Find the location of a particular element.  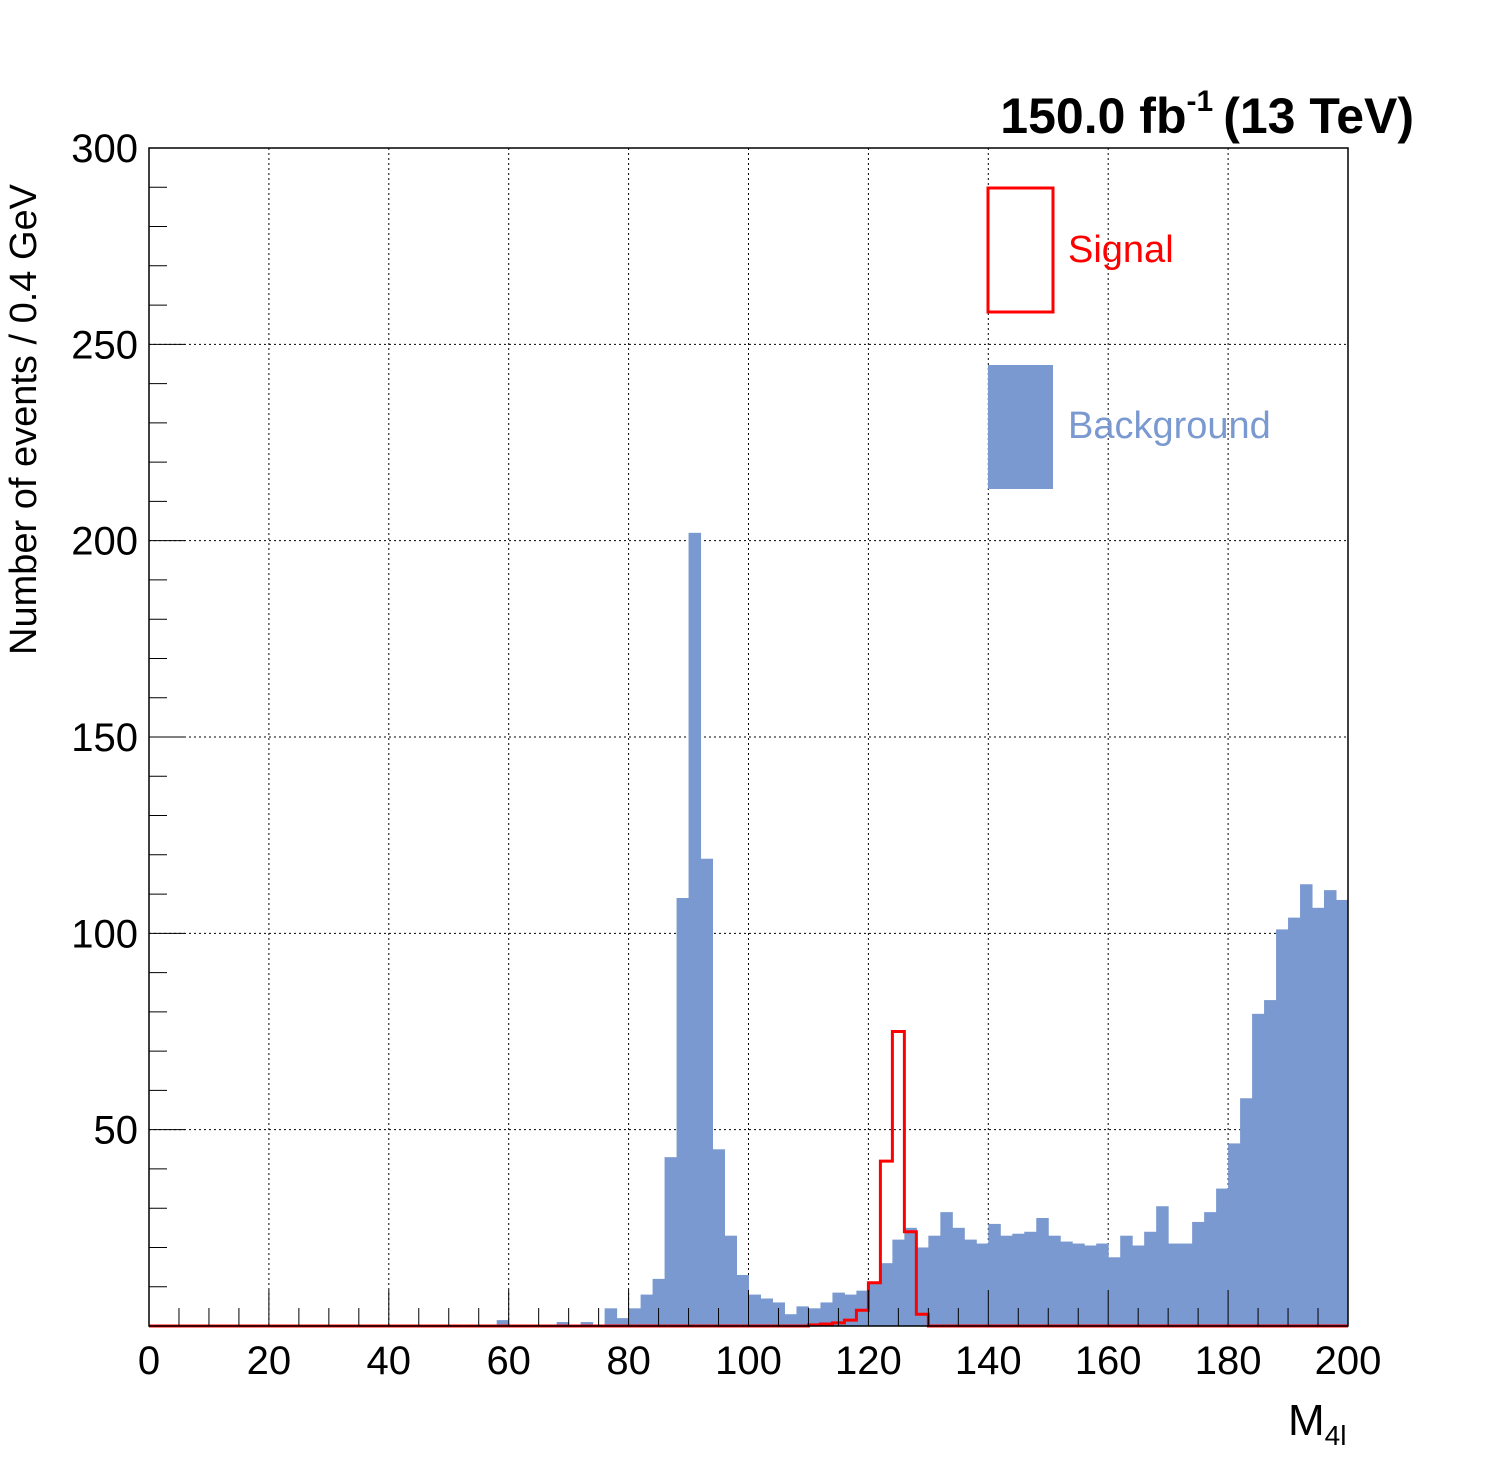

x-tick-label: 120 is located at coordinates (868, 1361).